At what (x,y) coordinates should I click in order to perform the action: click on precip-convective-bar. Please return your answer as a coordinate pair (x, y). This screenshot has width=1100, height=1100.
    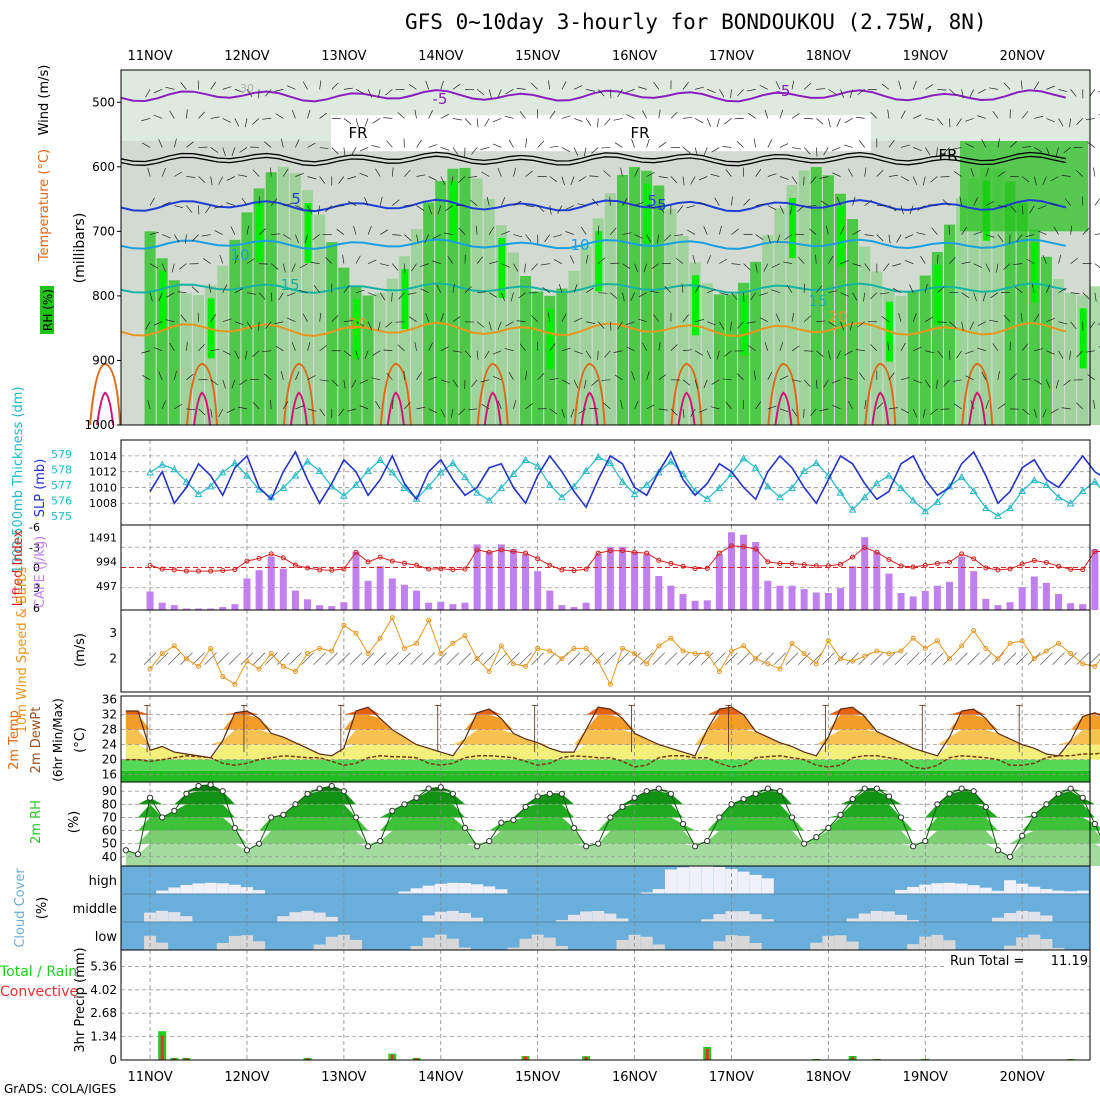
    Looking at the image, I should click on (707, 1054).